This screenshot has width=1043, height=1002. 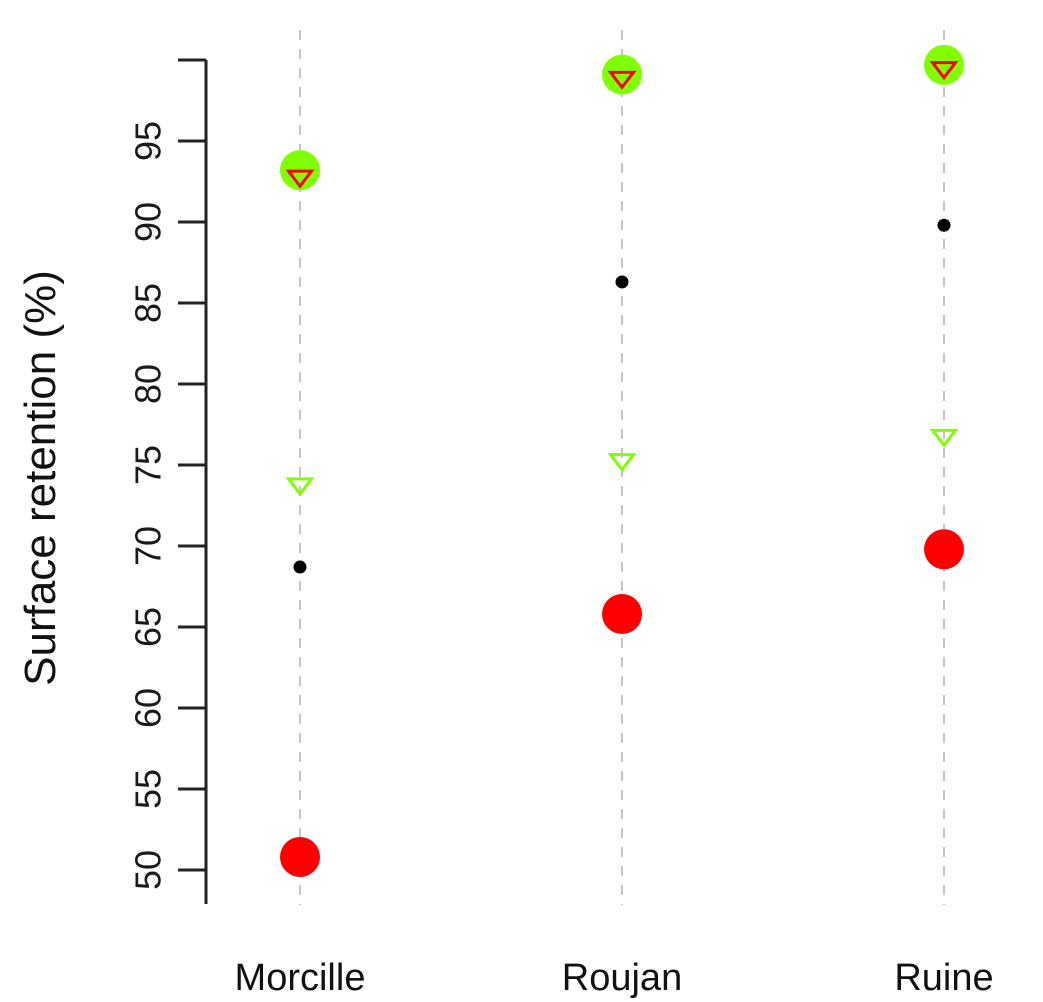 I want to click on category-label: Roujan, so click(x=622, y=978).